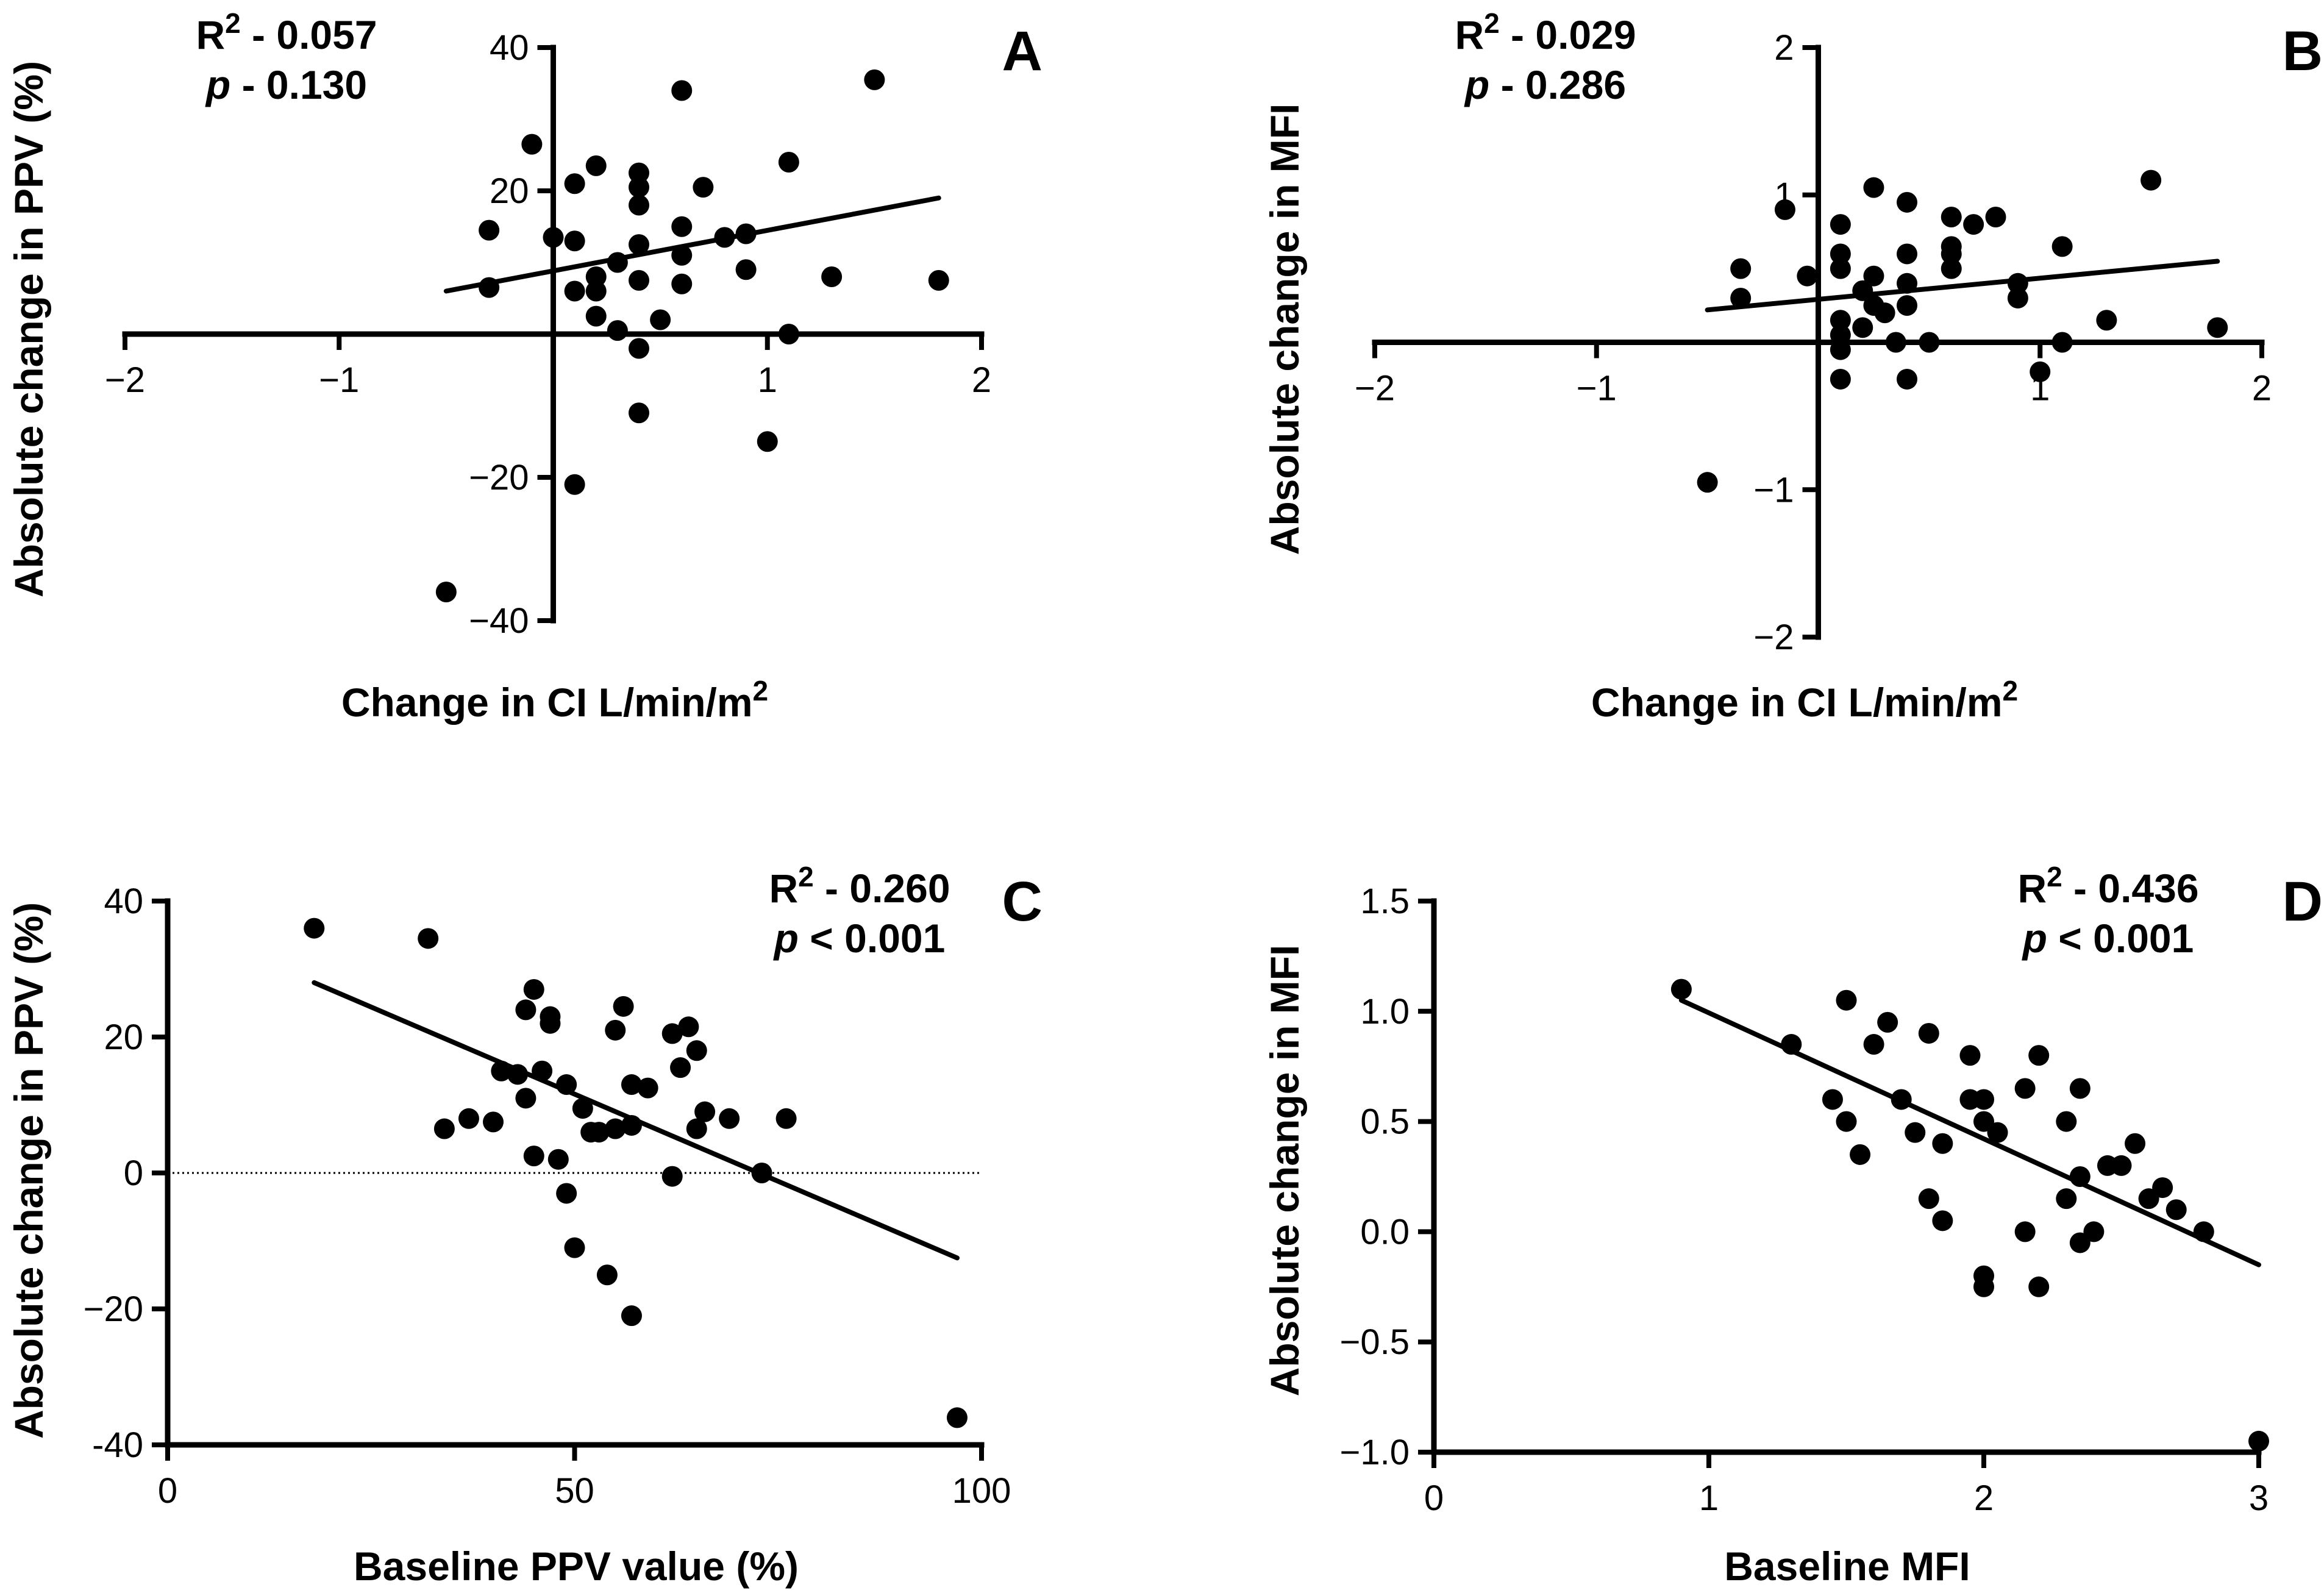 This screenshot has width=2324, height=1593. What do you see at coordinates (1773, 490) in the screenshot?
I see `y-tick-label: −1` at bounding box center [1773, 490].